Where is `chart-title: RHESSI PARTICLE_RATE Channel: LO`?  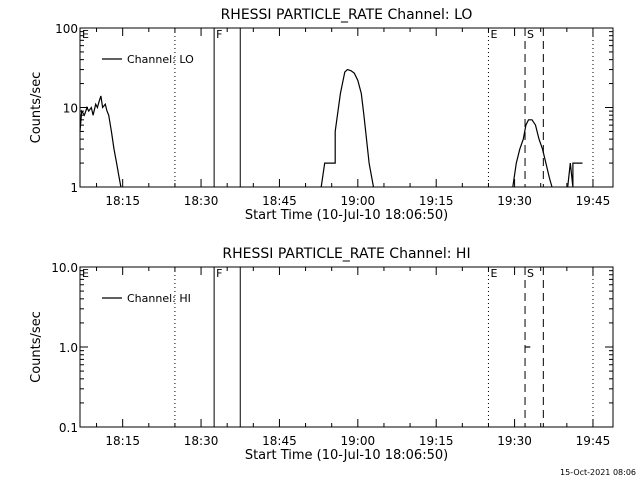
chart-title: RHESSI PARTICLE_RATE Channel: LO is located at coordinates (347, 15).